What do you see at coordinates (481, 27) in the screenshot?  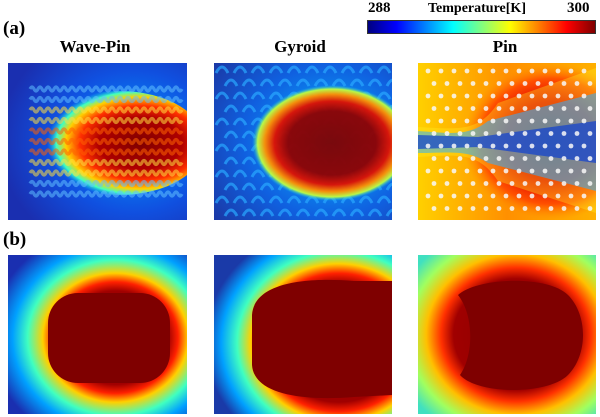 I see `colorbar-gradient` at bounding box center [481, 27].